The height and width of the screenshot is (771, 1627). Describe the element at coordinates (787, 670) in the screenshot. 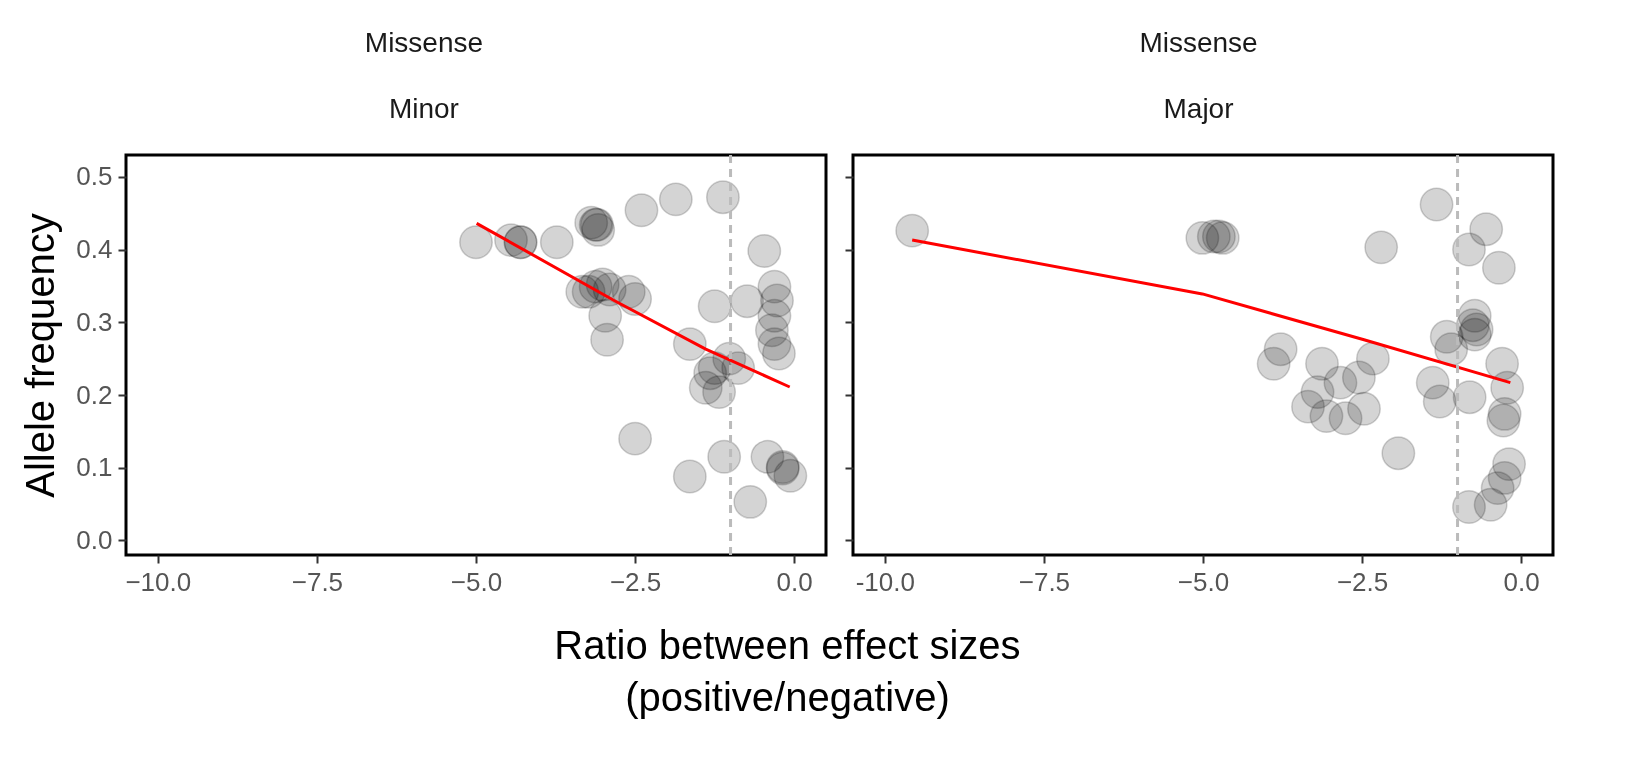

I see `x-axis-title: Ratio between effect sizes (positive/negative)` at that location.